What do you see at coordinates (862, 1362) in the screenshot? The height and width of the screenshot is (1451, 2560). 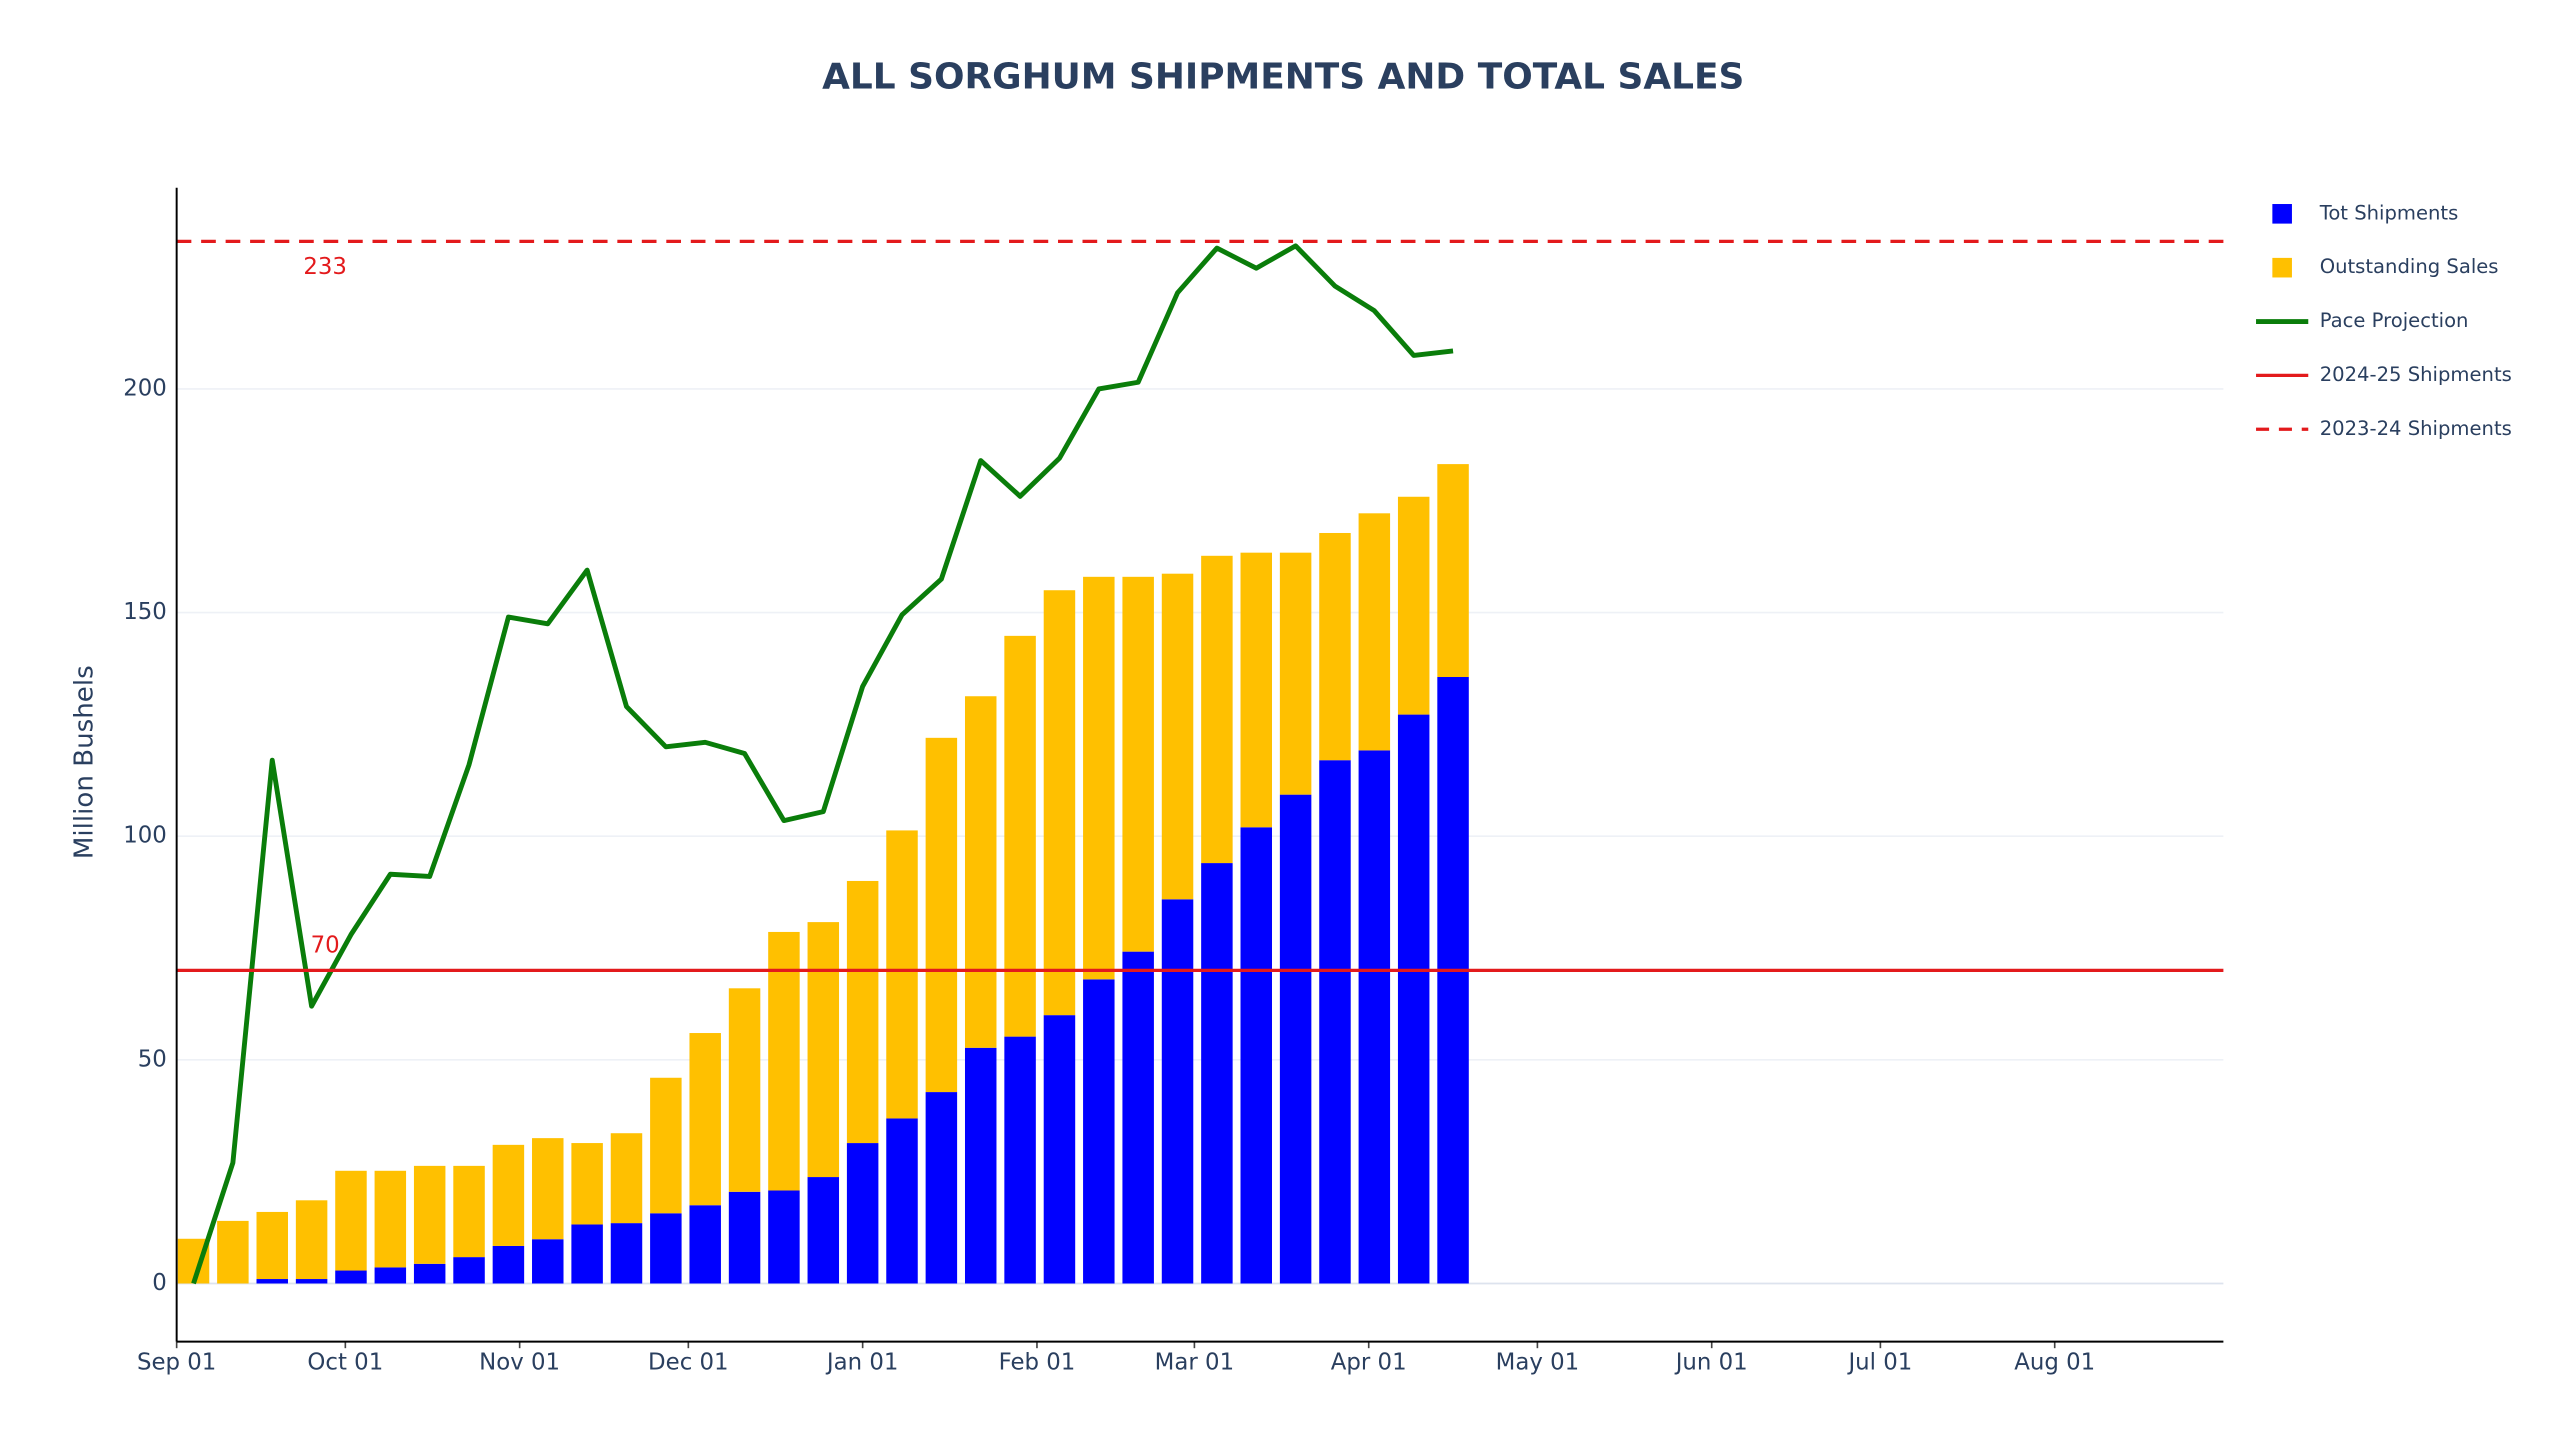 I see `x-tick-label: Jan 01` at bounding box center [862, 1362].